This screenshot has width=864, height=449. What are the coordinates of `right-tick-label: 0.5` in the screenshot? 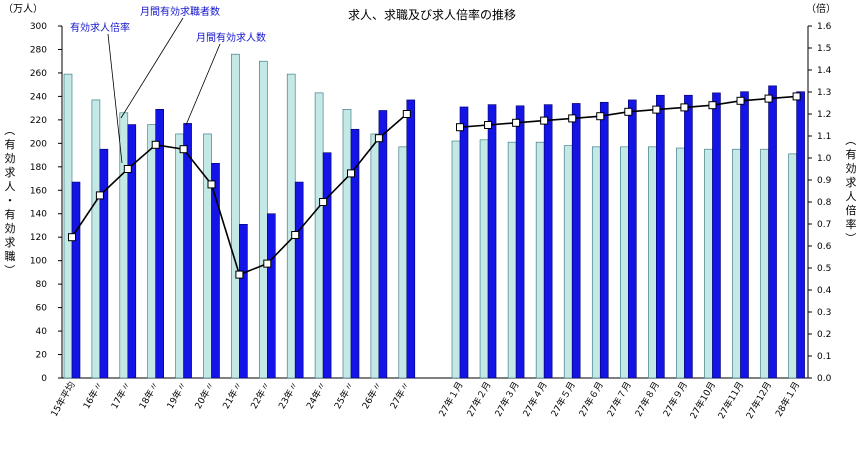 It's located at (824, 269).